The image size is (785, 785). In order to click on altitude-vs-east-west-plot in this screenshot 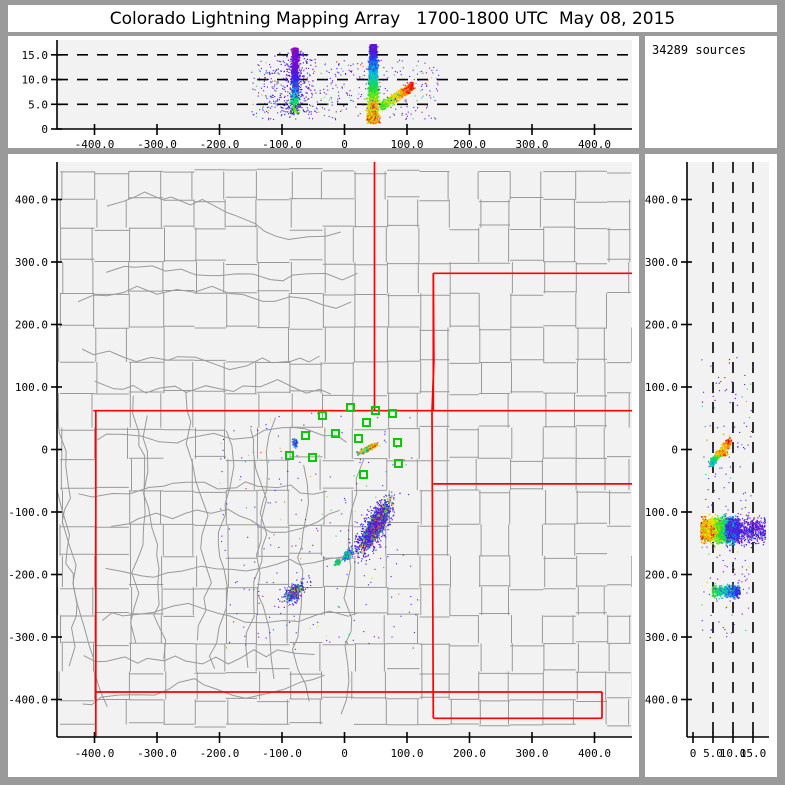, I will do `click(344, 84)`.